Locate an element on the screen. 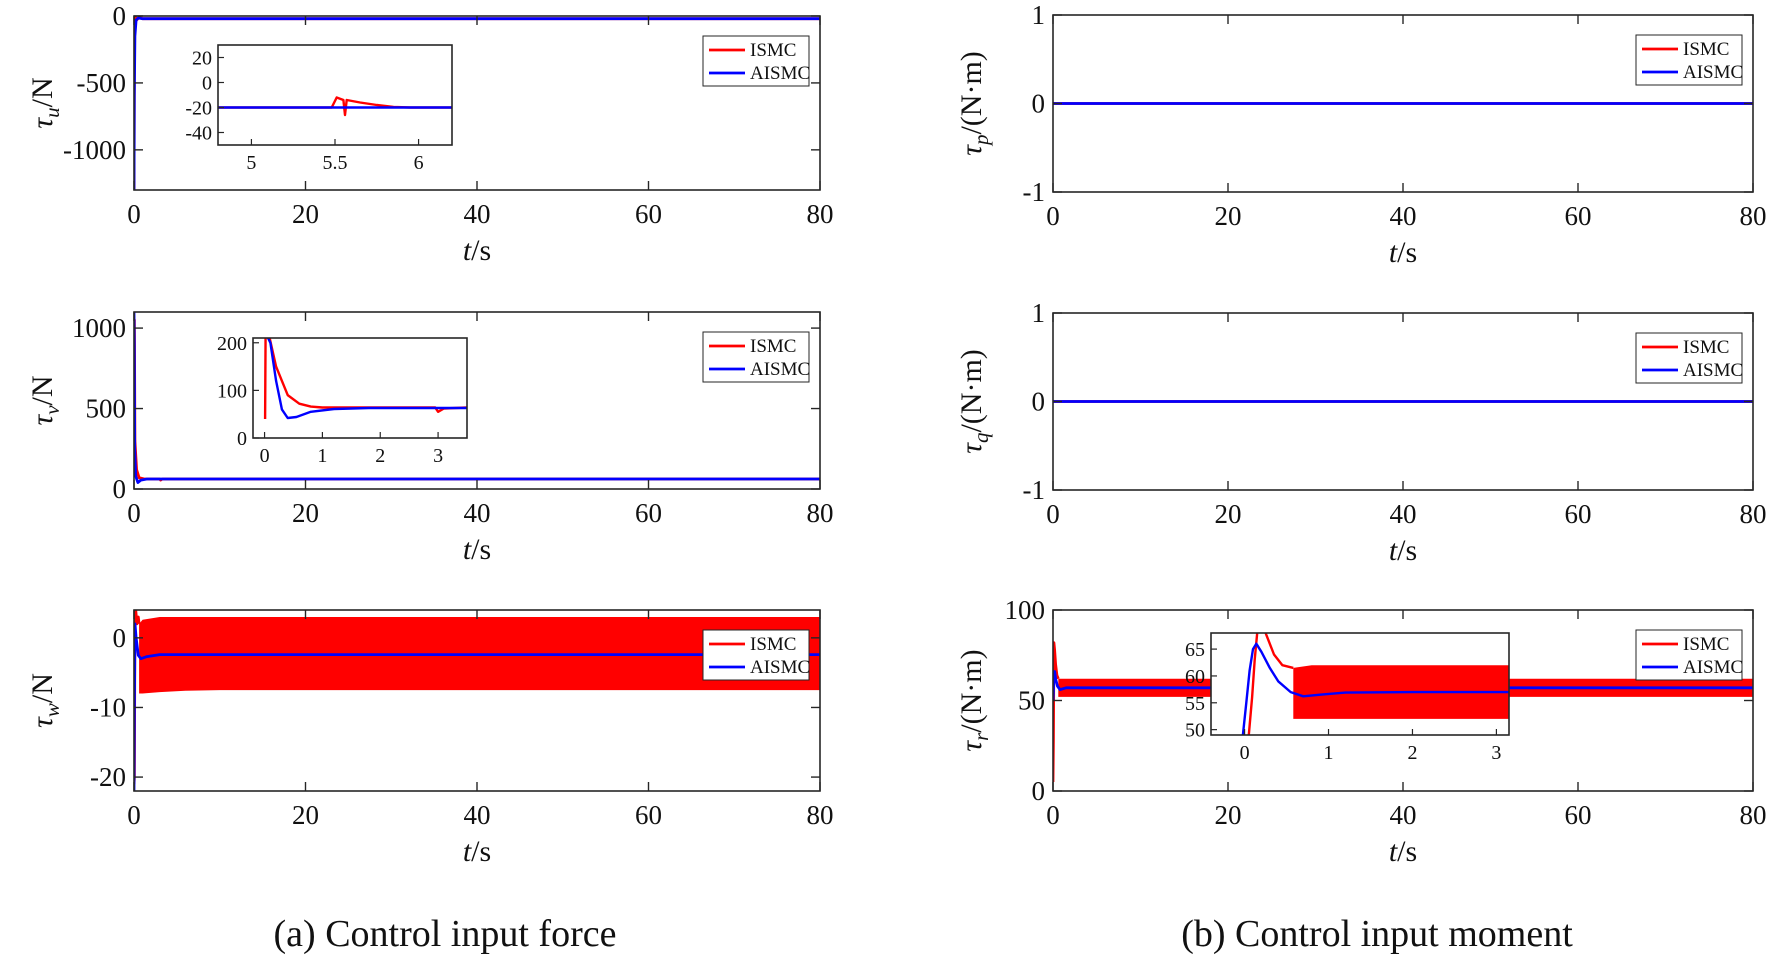 This screenshot has height=961, width=1770. inset-series-line-ismc is located at coordinates (365, 379).